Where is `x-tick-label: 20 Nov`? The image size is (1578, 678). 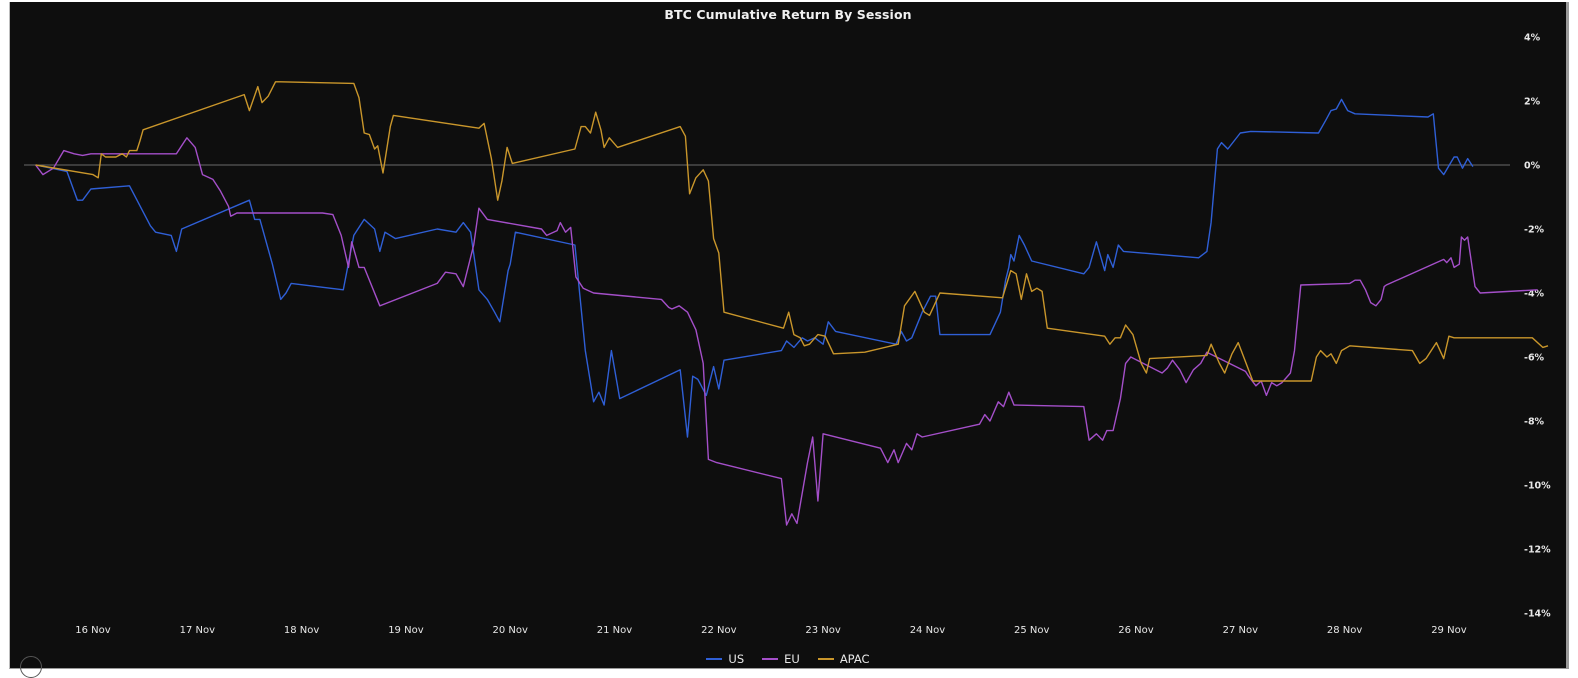
x-tick-label: 20 Nov is located at coordinates (510, 630).